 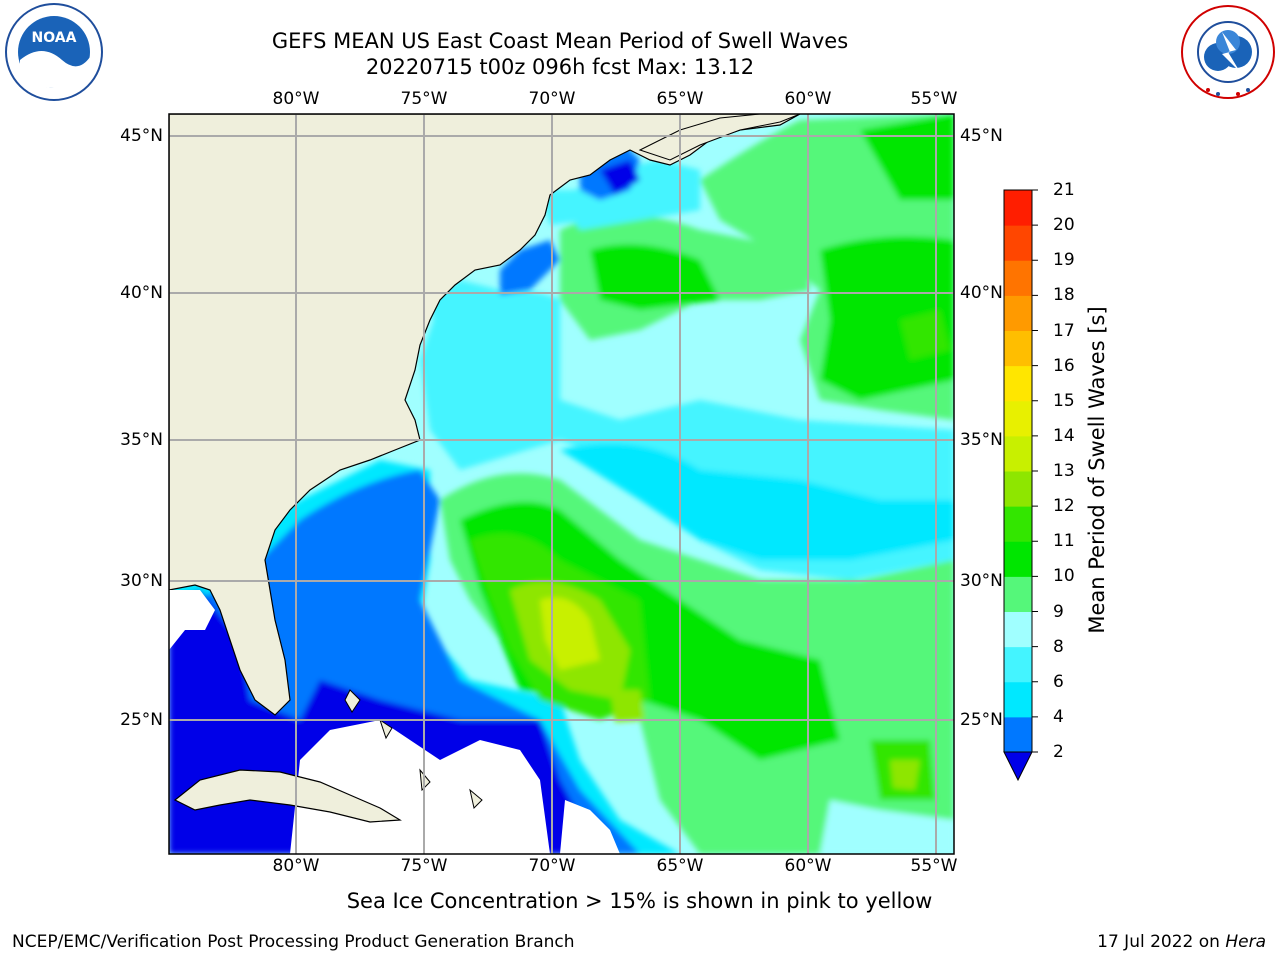 What do you see at coordinates (141, 293) in the screenshot?
I see `lat-label-left: 40°N` at bounding box center [141, 293].